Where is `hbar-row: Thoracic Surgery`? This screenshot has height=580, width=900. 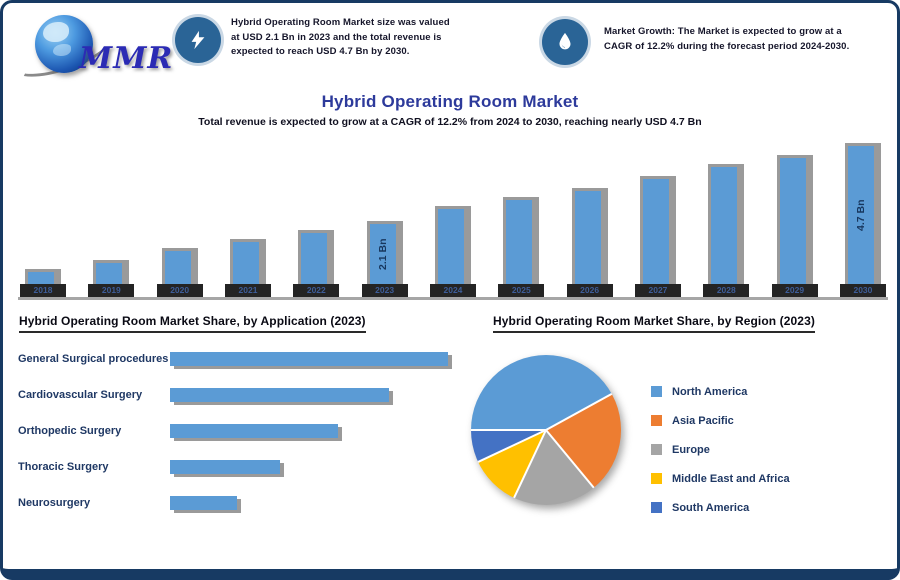
hbar-row: Thoracic Surgery is located at coordinates (243, 467).